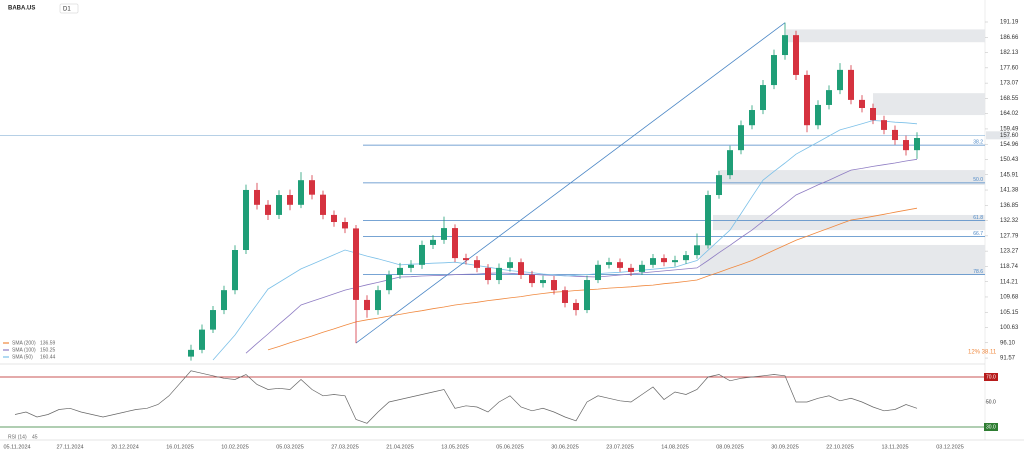  I want to click on rsi-tick-label: 70.0, so click(991, 377).